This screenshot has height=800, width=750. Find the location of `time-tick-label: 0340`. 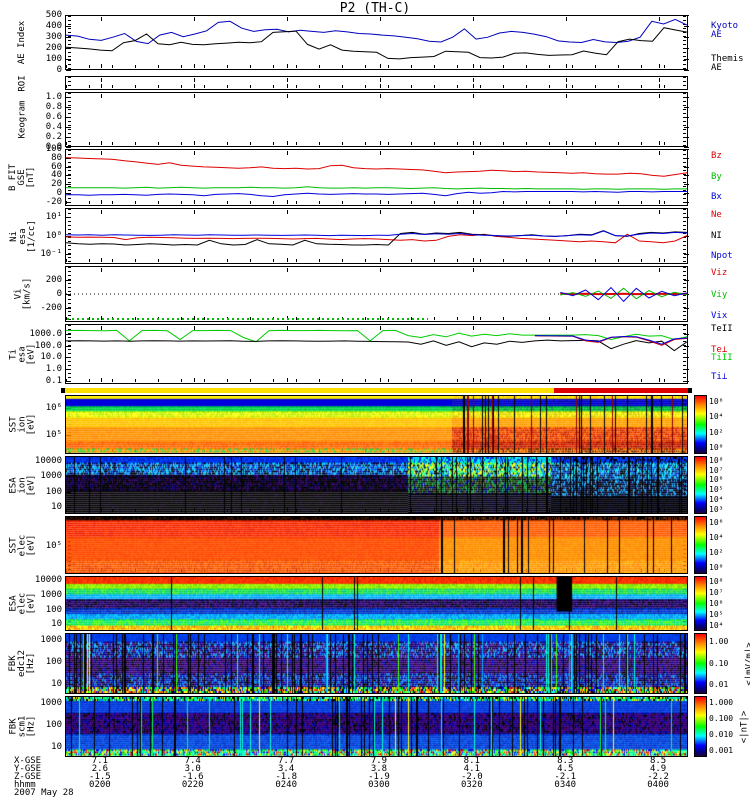

time-tick-label: 0340 is located at coordinates (565, 785).